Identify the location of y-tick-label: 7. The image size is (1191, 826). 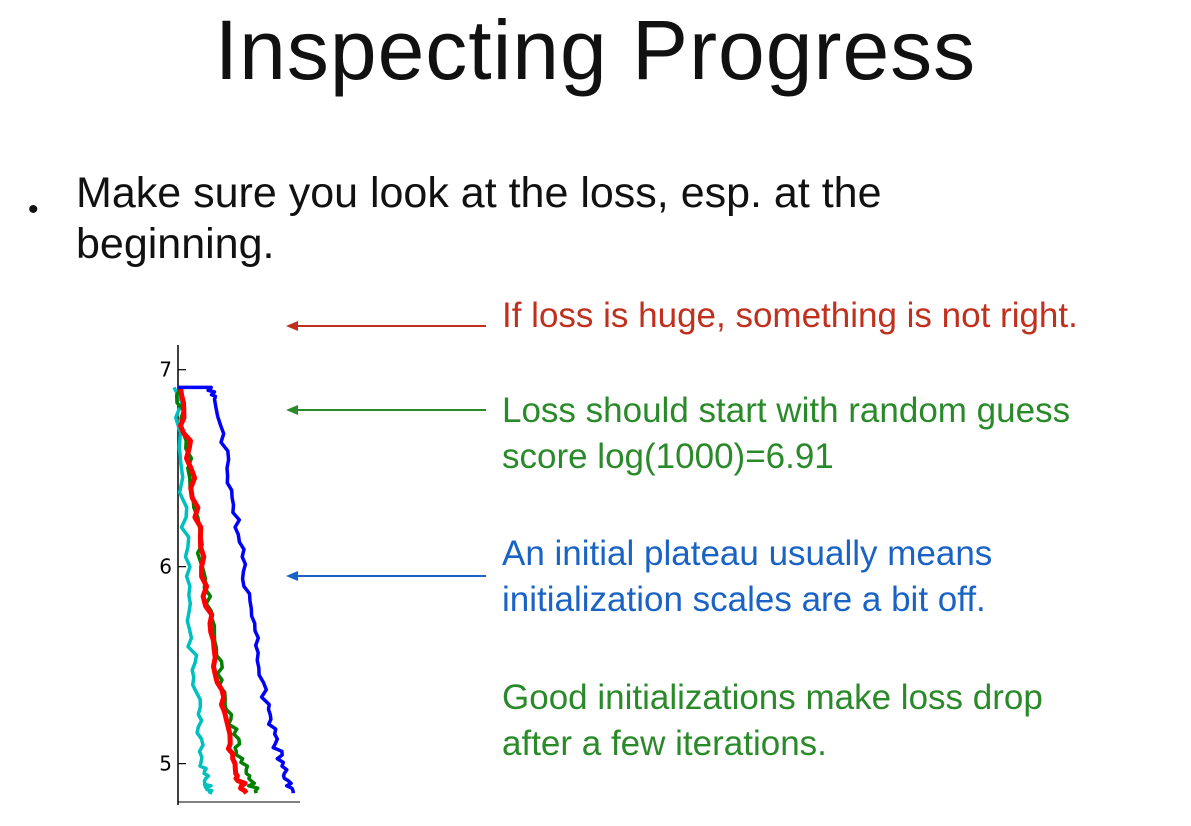
(165, 370).